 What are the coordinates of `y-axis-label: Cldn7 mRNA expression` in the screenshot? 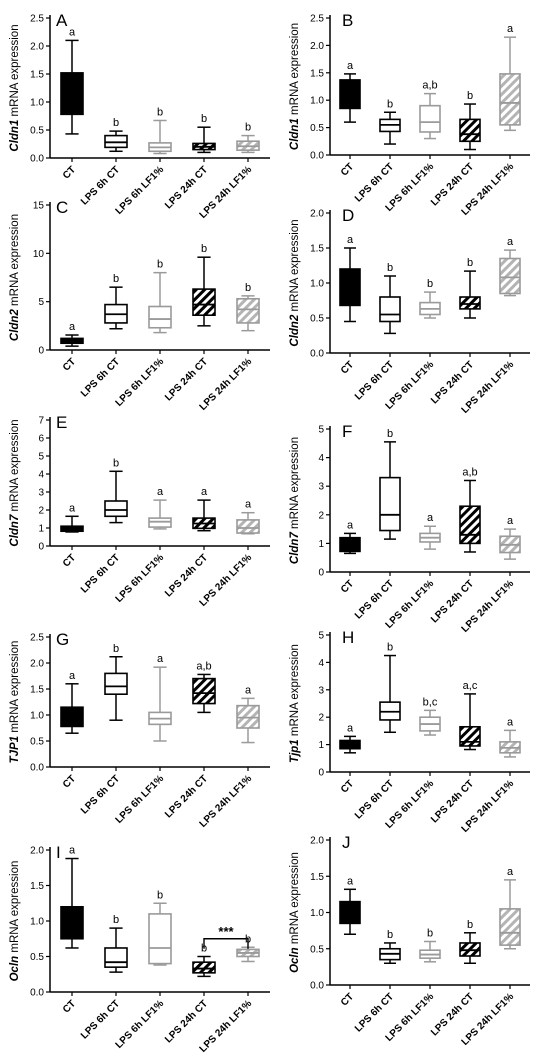 It's located at (15, 482).